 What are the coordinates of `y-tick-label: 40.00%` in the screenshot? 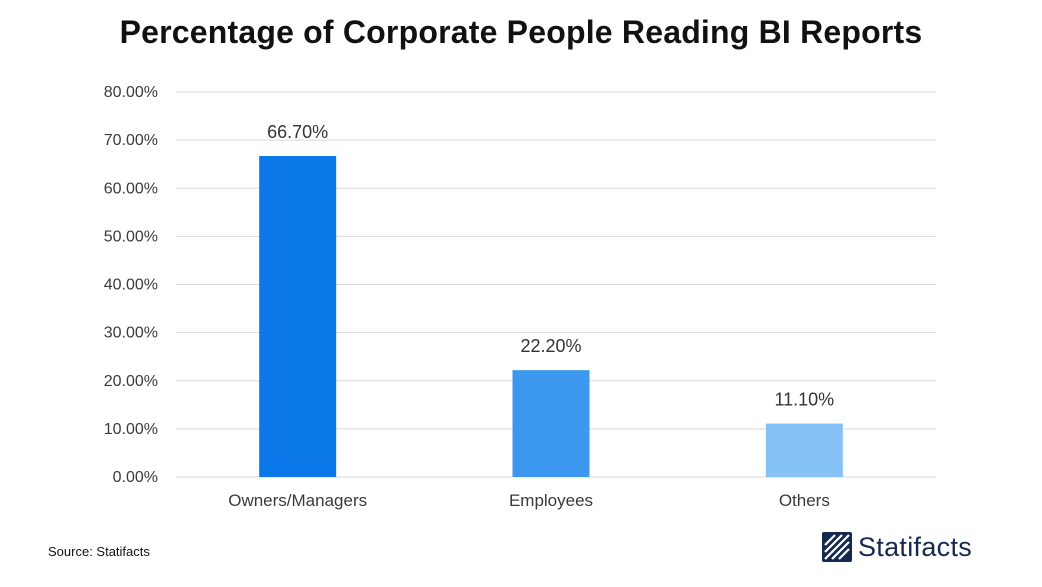 It's located at (131, 285).